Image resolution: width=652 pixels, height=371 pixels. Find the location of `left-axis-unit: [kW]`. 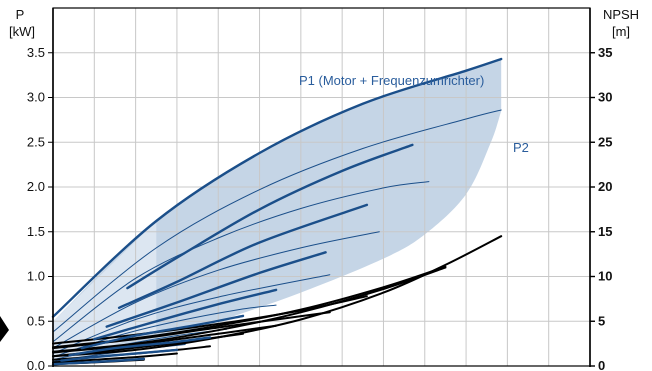

left-axis-unit: [kW] is located at coordinates (22, 31).